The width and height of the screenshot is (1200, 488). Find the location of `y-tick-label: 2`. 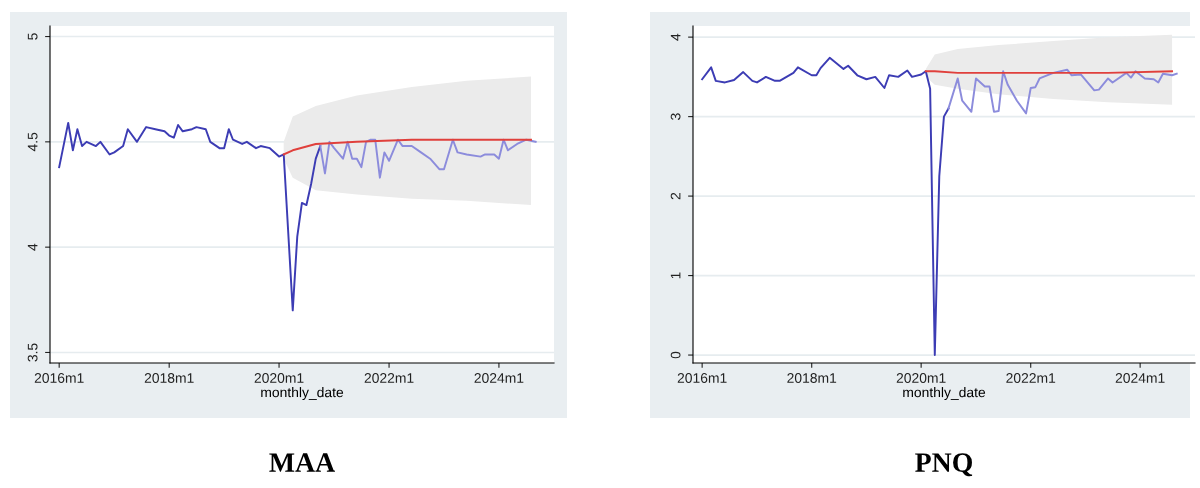

y-tick-label: 2 is located at coordinates (675, 196).